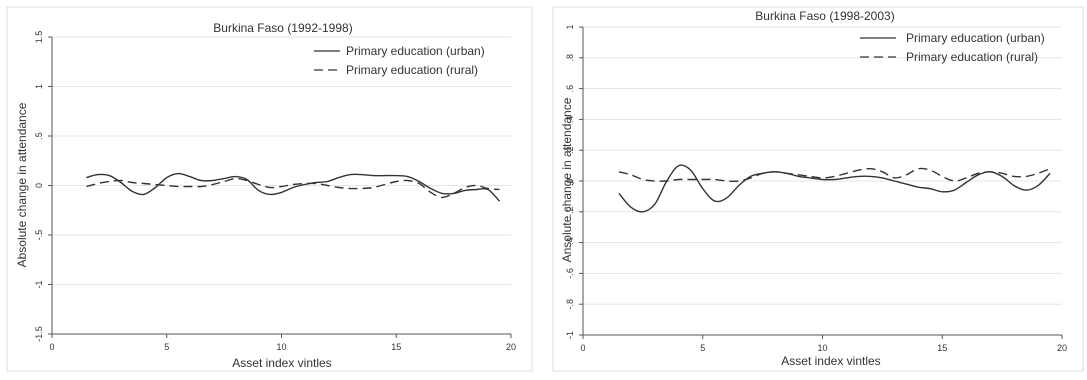 The image size is (1087, 380). Describe the element at coordinates (39, 235) in the screenshot. I see `y-tick-label: -.5` at that location.